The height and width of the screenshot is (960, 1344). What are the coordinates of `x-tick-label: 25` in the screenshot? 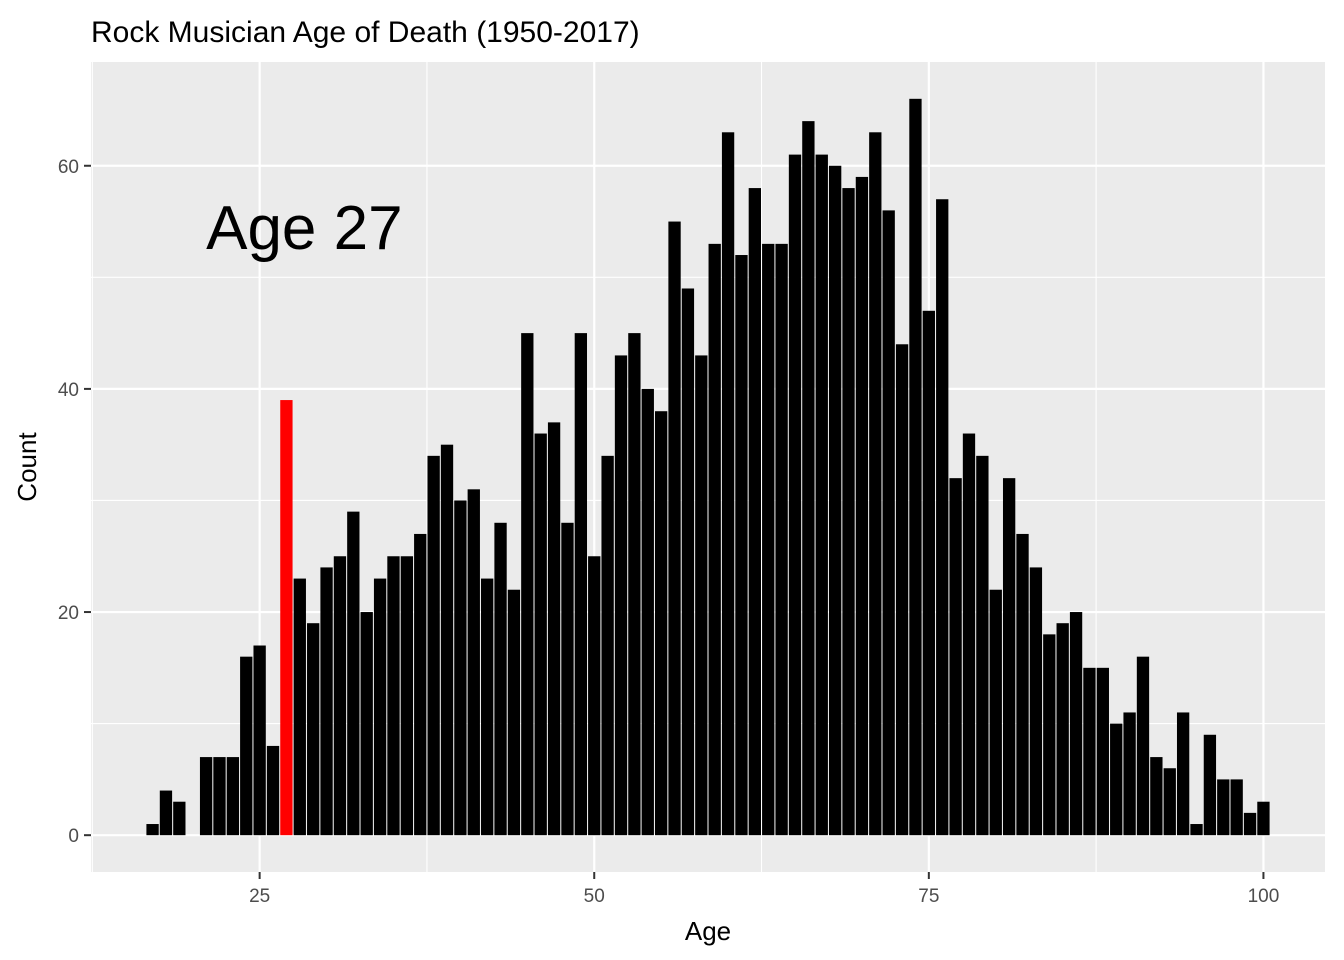 It's located at (259, 896).